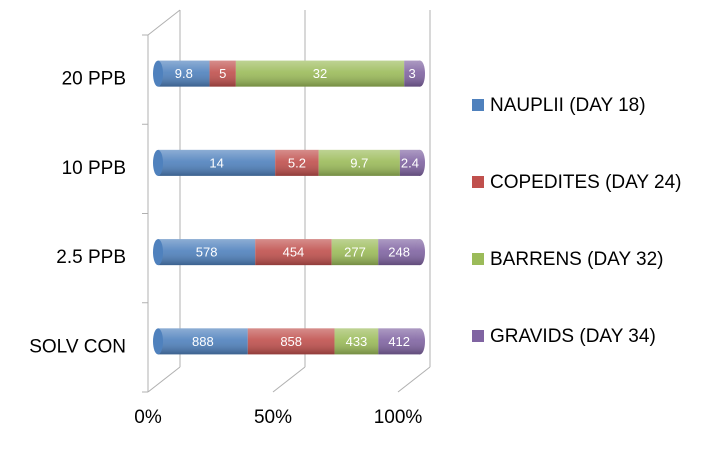 The image size is (723, 451). I want to click on x-tick-label: 50%, so click(273, 417).